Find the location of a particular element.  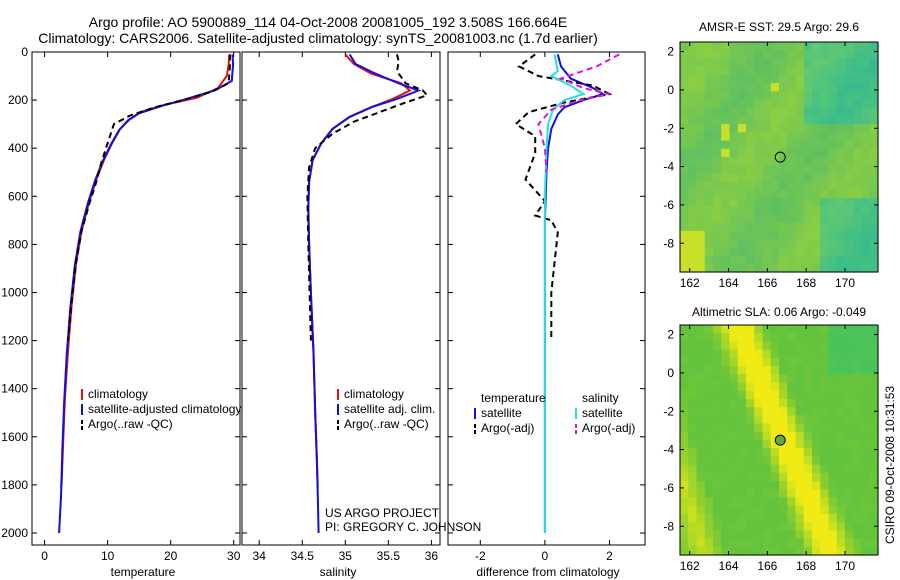

y-tick-label: -4 is located at coordinates (668, 450).